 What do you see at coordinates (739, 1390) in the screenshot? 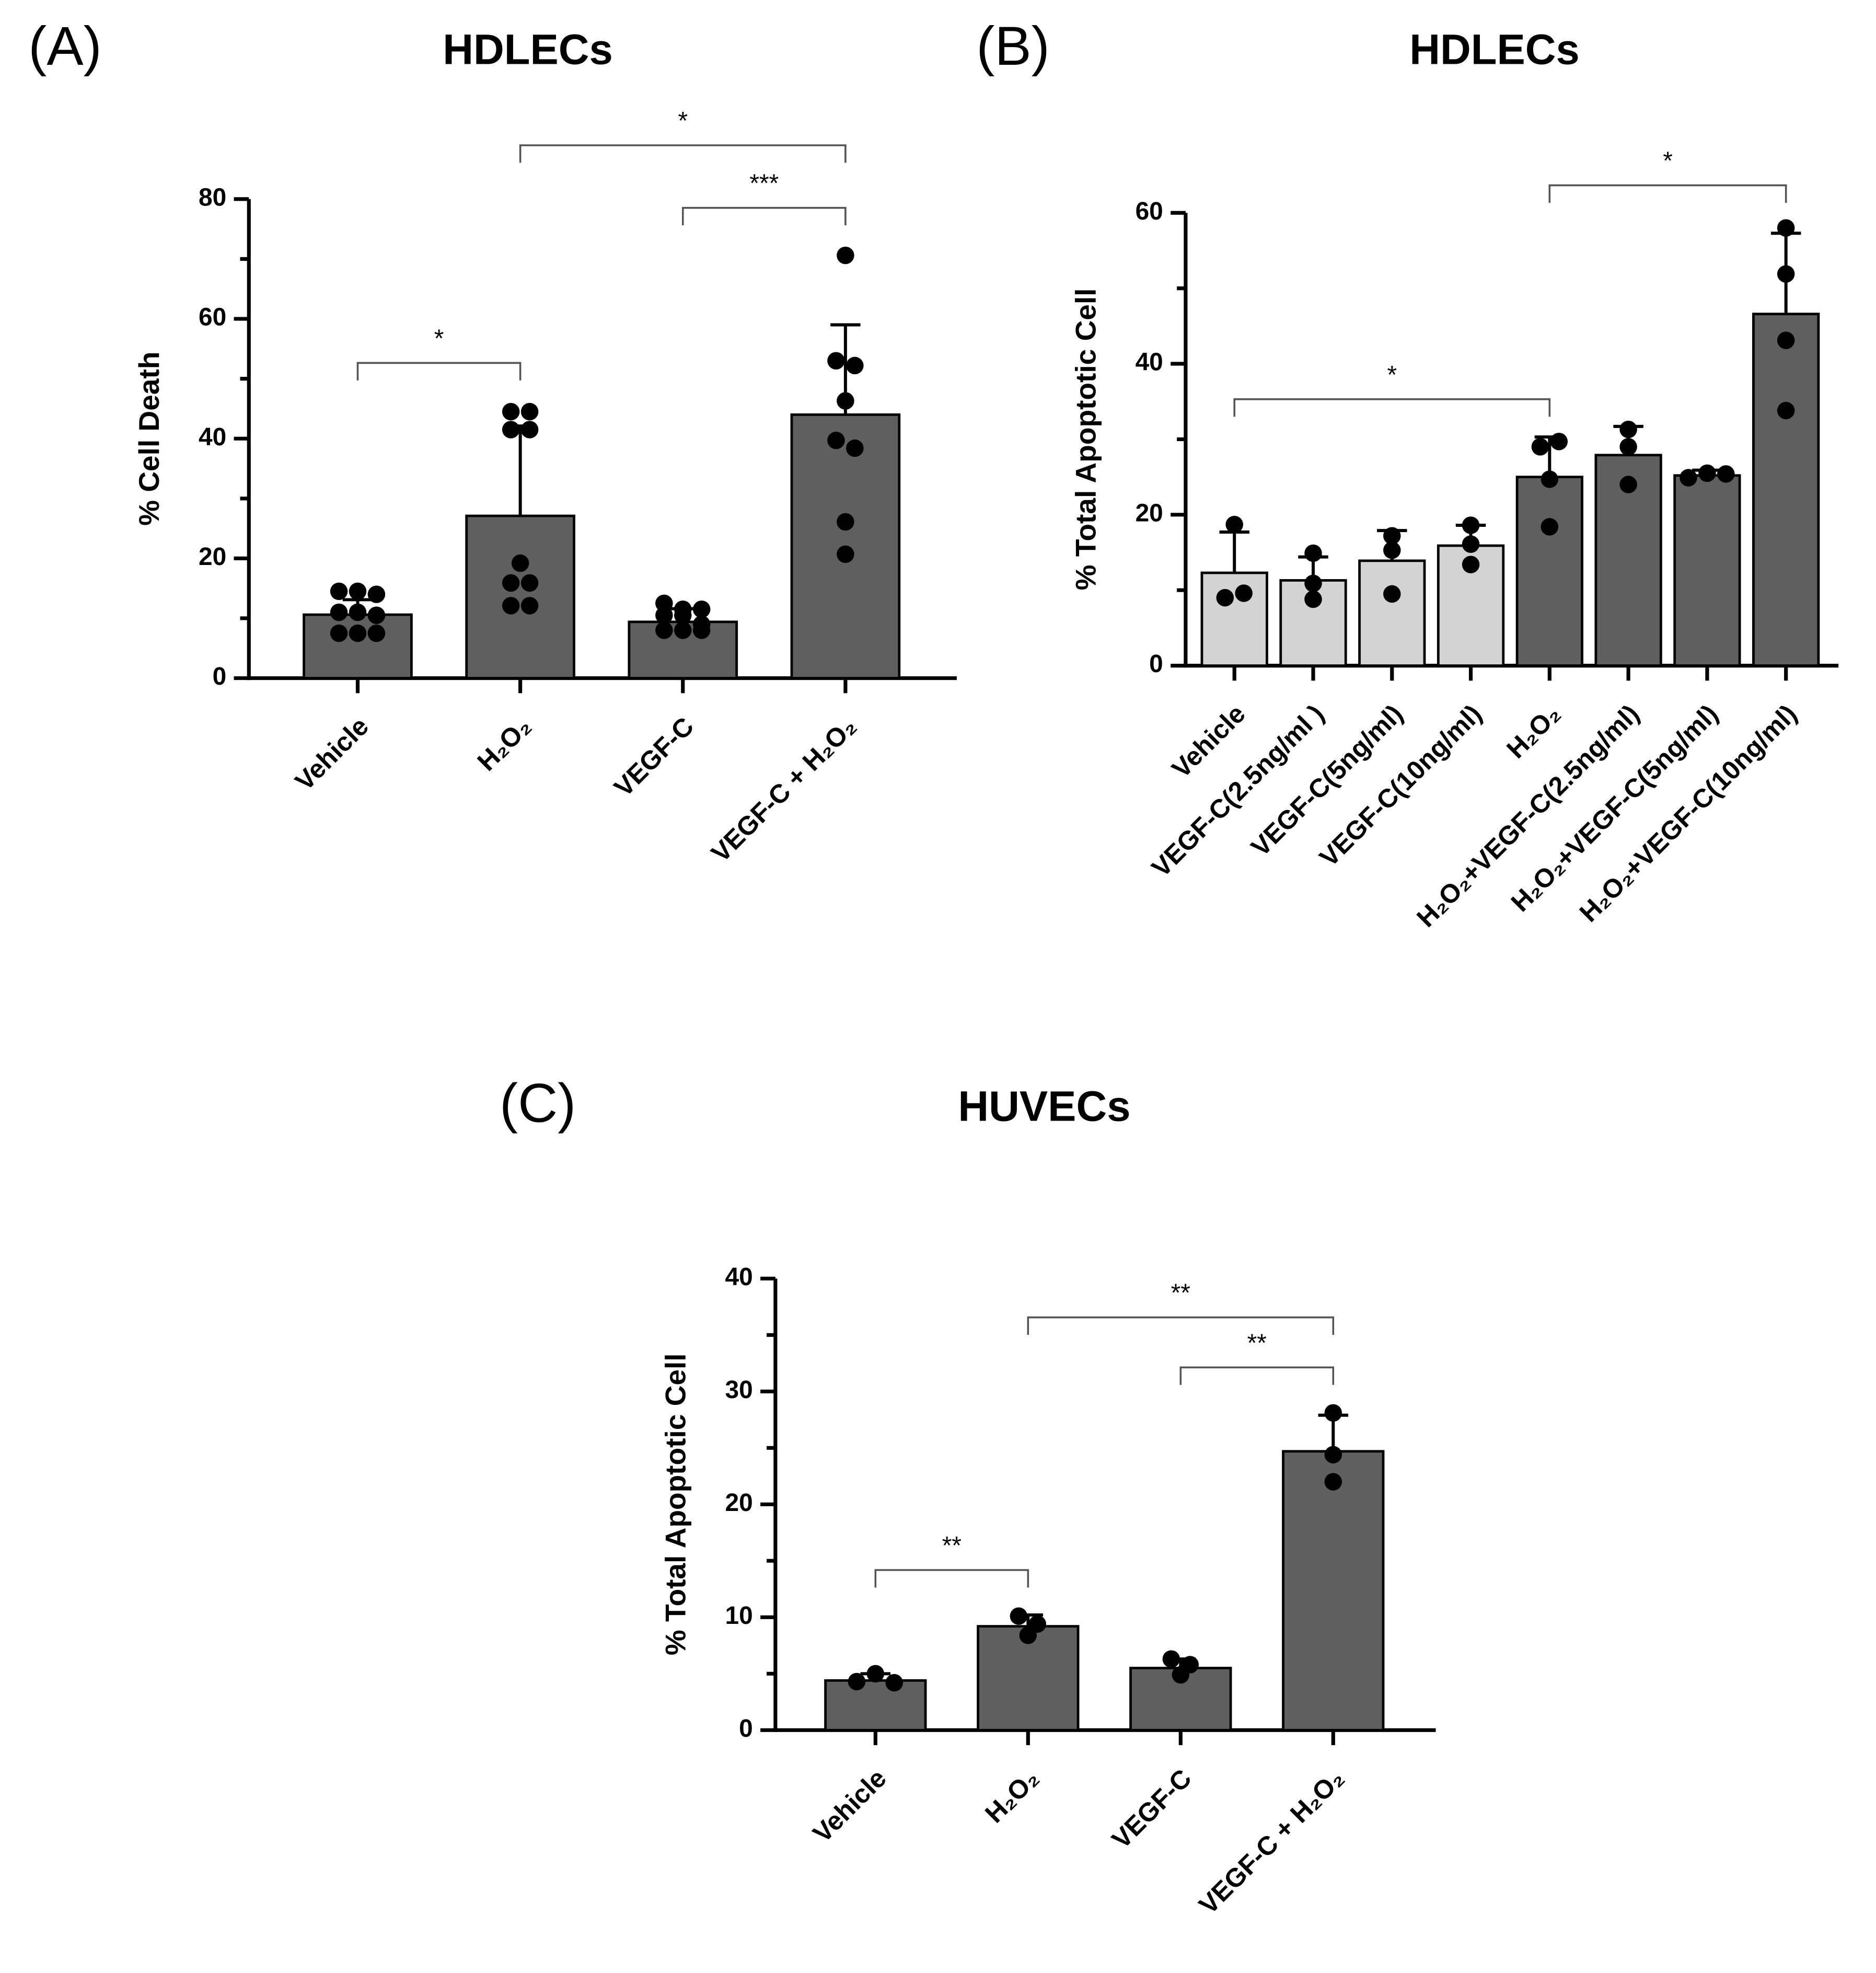
I see `y-tick-label: 30` at bounding box center [739, 1390].